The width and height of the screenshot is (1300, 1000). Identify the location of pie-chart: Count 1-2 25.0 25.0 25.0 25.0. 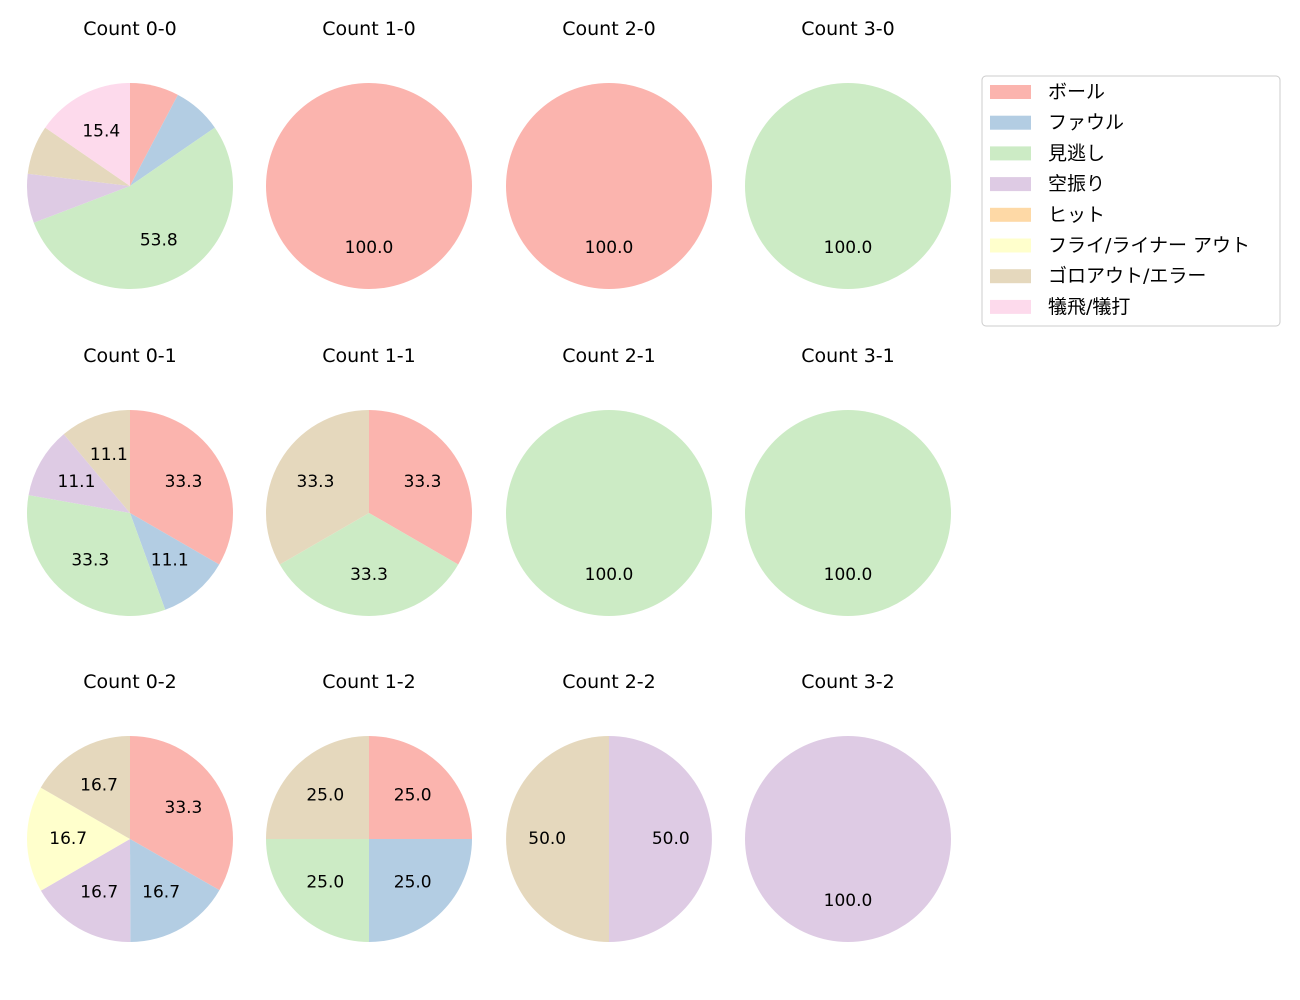
(369, 806).